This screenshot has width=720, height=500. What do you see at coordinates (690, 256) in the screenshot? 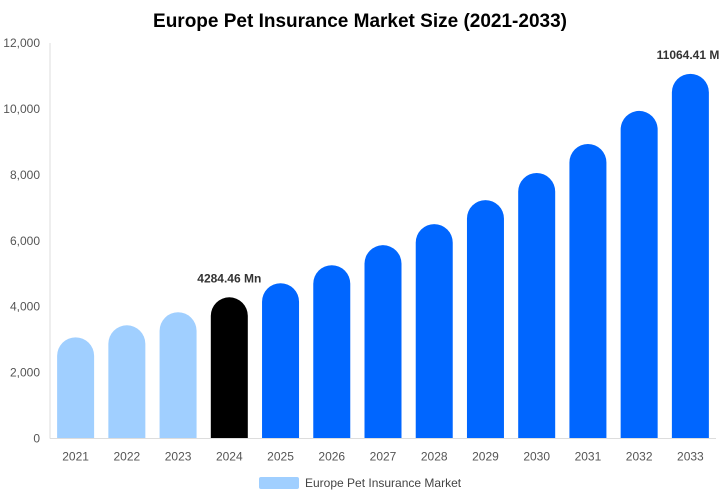
I see `bar-2033` at bounding box center [690, 256].